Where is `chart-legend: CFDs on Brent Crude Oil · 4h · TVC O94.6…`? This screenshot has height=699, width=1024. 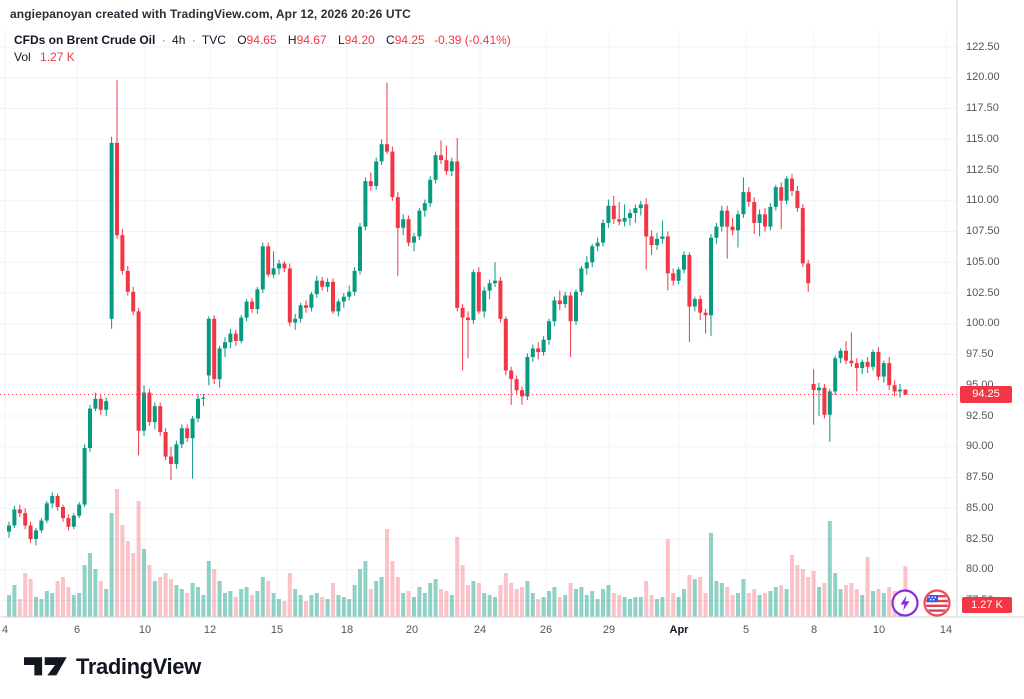
chart-legend: CFDs on Brent Crude Oil · 4h · TVC O94.6… is located at coordinates (262, 40).